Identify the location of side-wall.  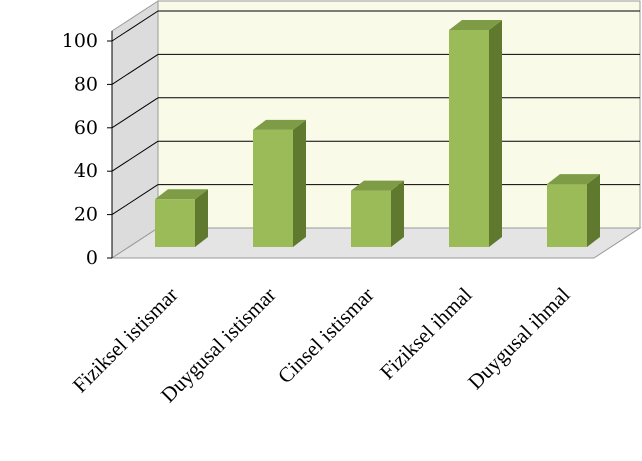
(135, 129).